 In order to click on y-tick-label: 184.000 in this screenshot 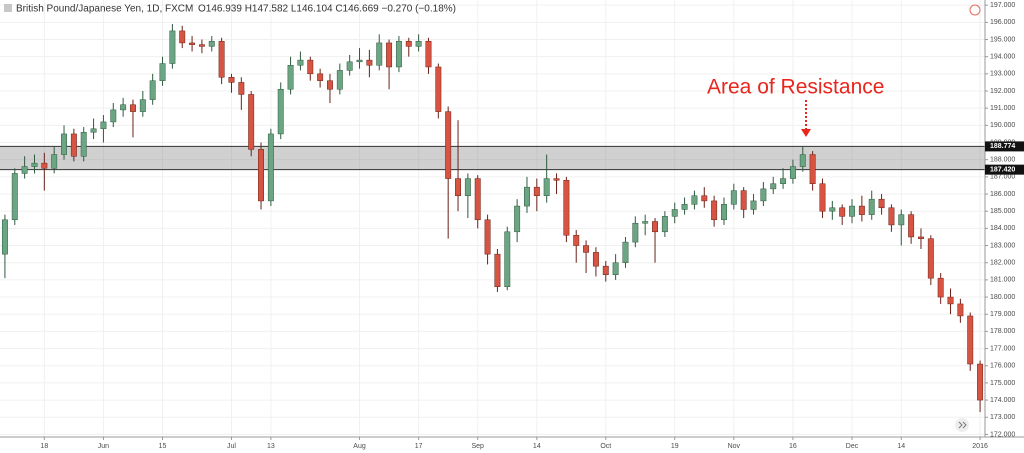, I will do `click(1002, 228)`.